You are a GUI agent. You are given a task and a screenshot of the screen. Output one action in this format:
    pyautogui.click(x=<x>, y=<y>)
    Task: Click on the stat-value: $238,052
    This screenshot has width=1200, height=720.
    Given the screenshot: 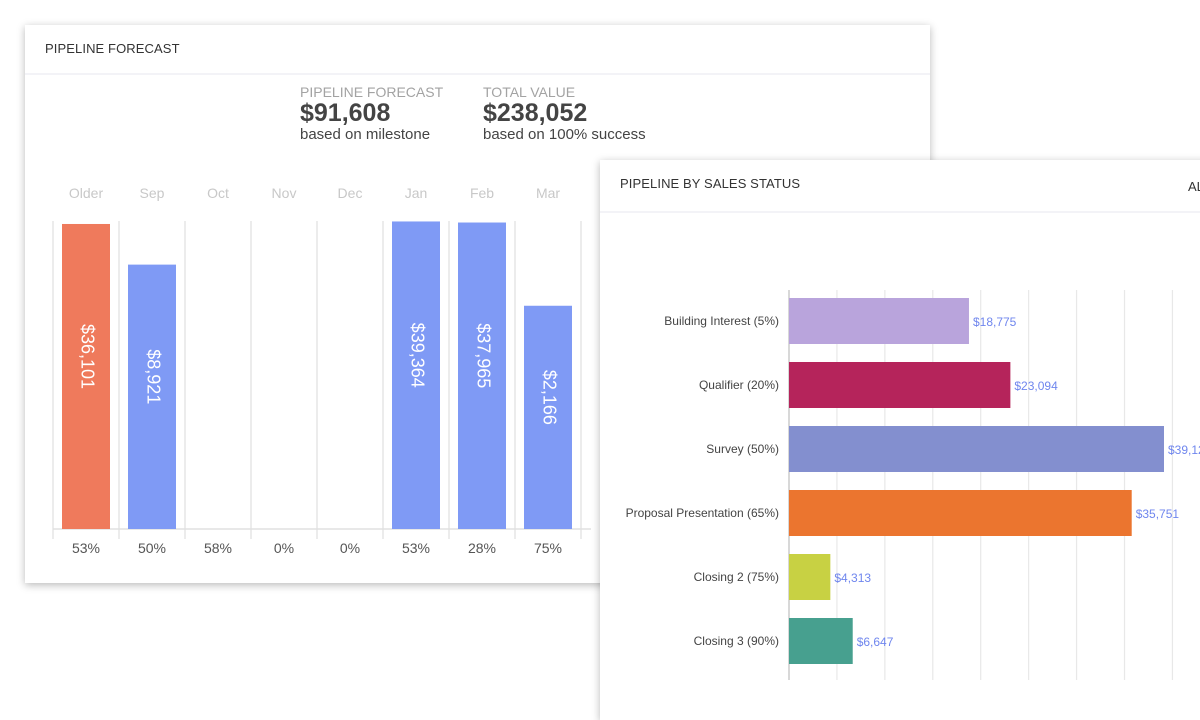 What is the action you would take?
    pyautogui.click(x=535, y=113)
    